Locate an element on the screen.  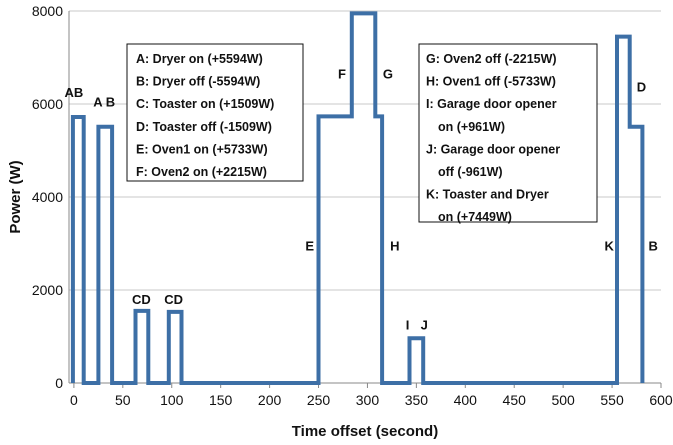
event-label: G is located at coordinates (388, 73).